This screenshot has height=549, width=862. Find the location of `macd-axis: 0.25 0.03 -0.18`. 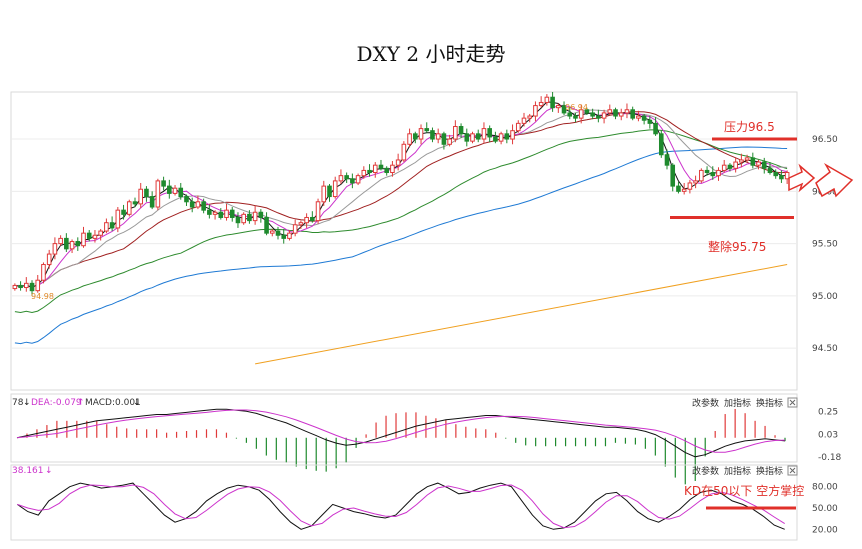

macd-axis: 0.25 0.03 -0.18 is located at coordinates (830, 435).